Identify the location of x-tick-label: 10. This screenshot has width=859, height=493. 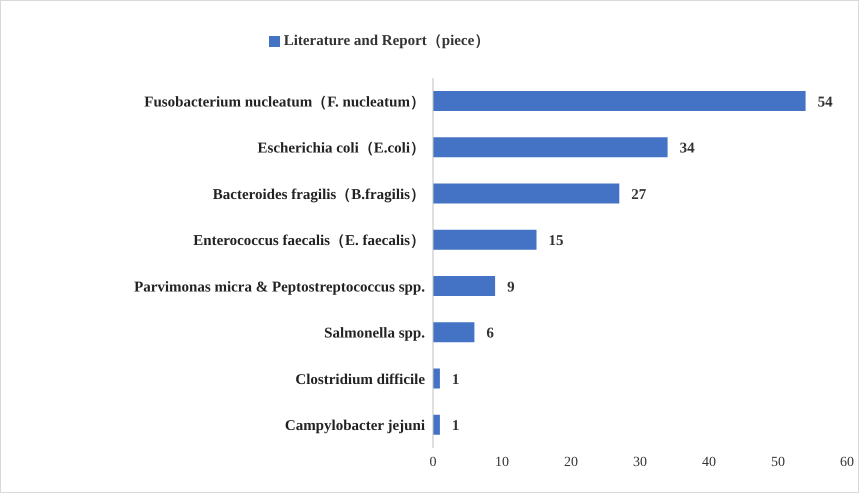
(502, 462).